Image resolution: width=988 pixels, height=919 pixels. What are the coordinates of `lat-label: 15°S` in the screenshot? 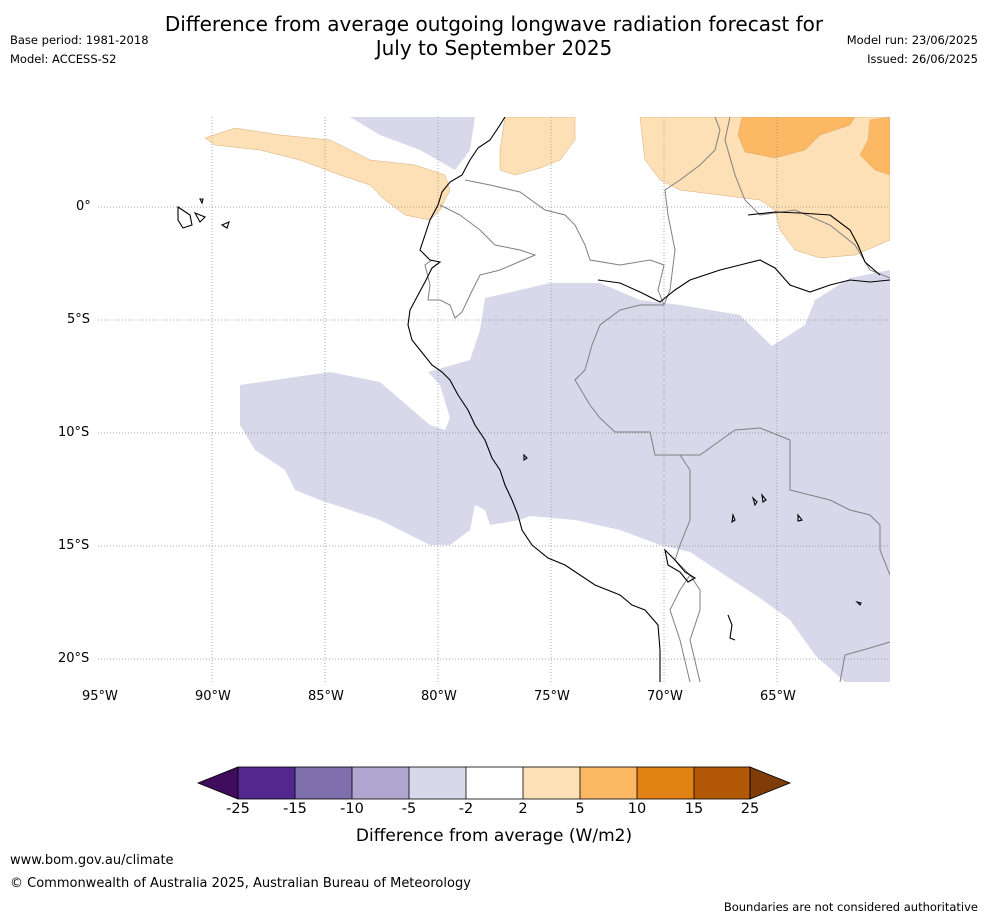 It's located at (74, 545).